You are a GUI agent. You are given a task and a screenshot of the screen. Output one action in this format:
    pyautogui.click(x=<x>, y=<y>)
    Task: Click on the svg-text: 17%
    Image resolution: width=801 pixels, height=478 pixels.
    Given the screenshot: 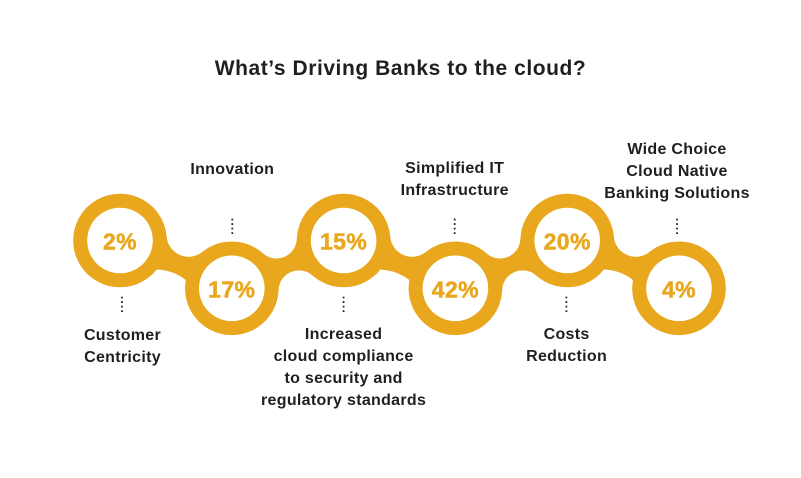 What is the action you would take?
    pyautogui.click(x=231, y=289)
    